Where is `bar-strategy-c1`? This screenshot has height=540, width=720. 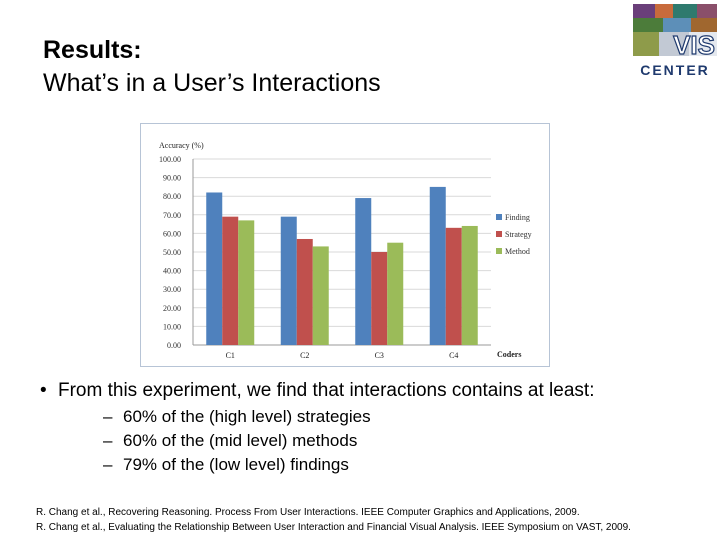
bar-strategy-c1 is located at coordinates (230, 280).